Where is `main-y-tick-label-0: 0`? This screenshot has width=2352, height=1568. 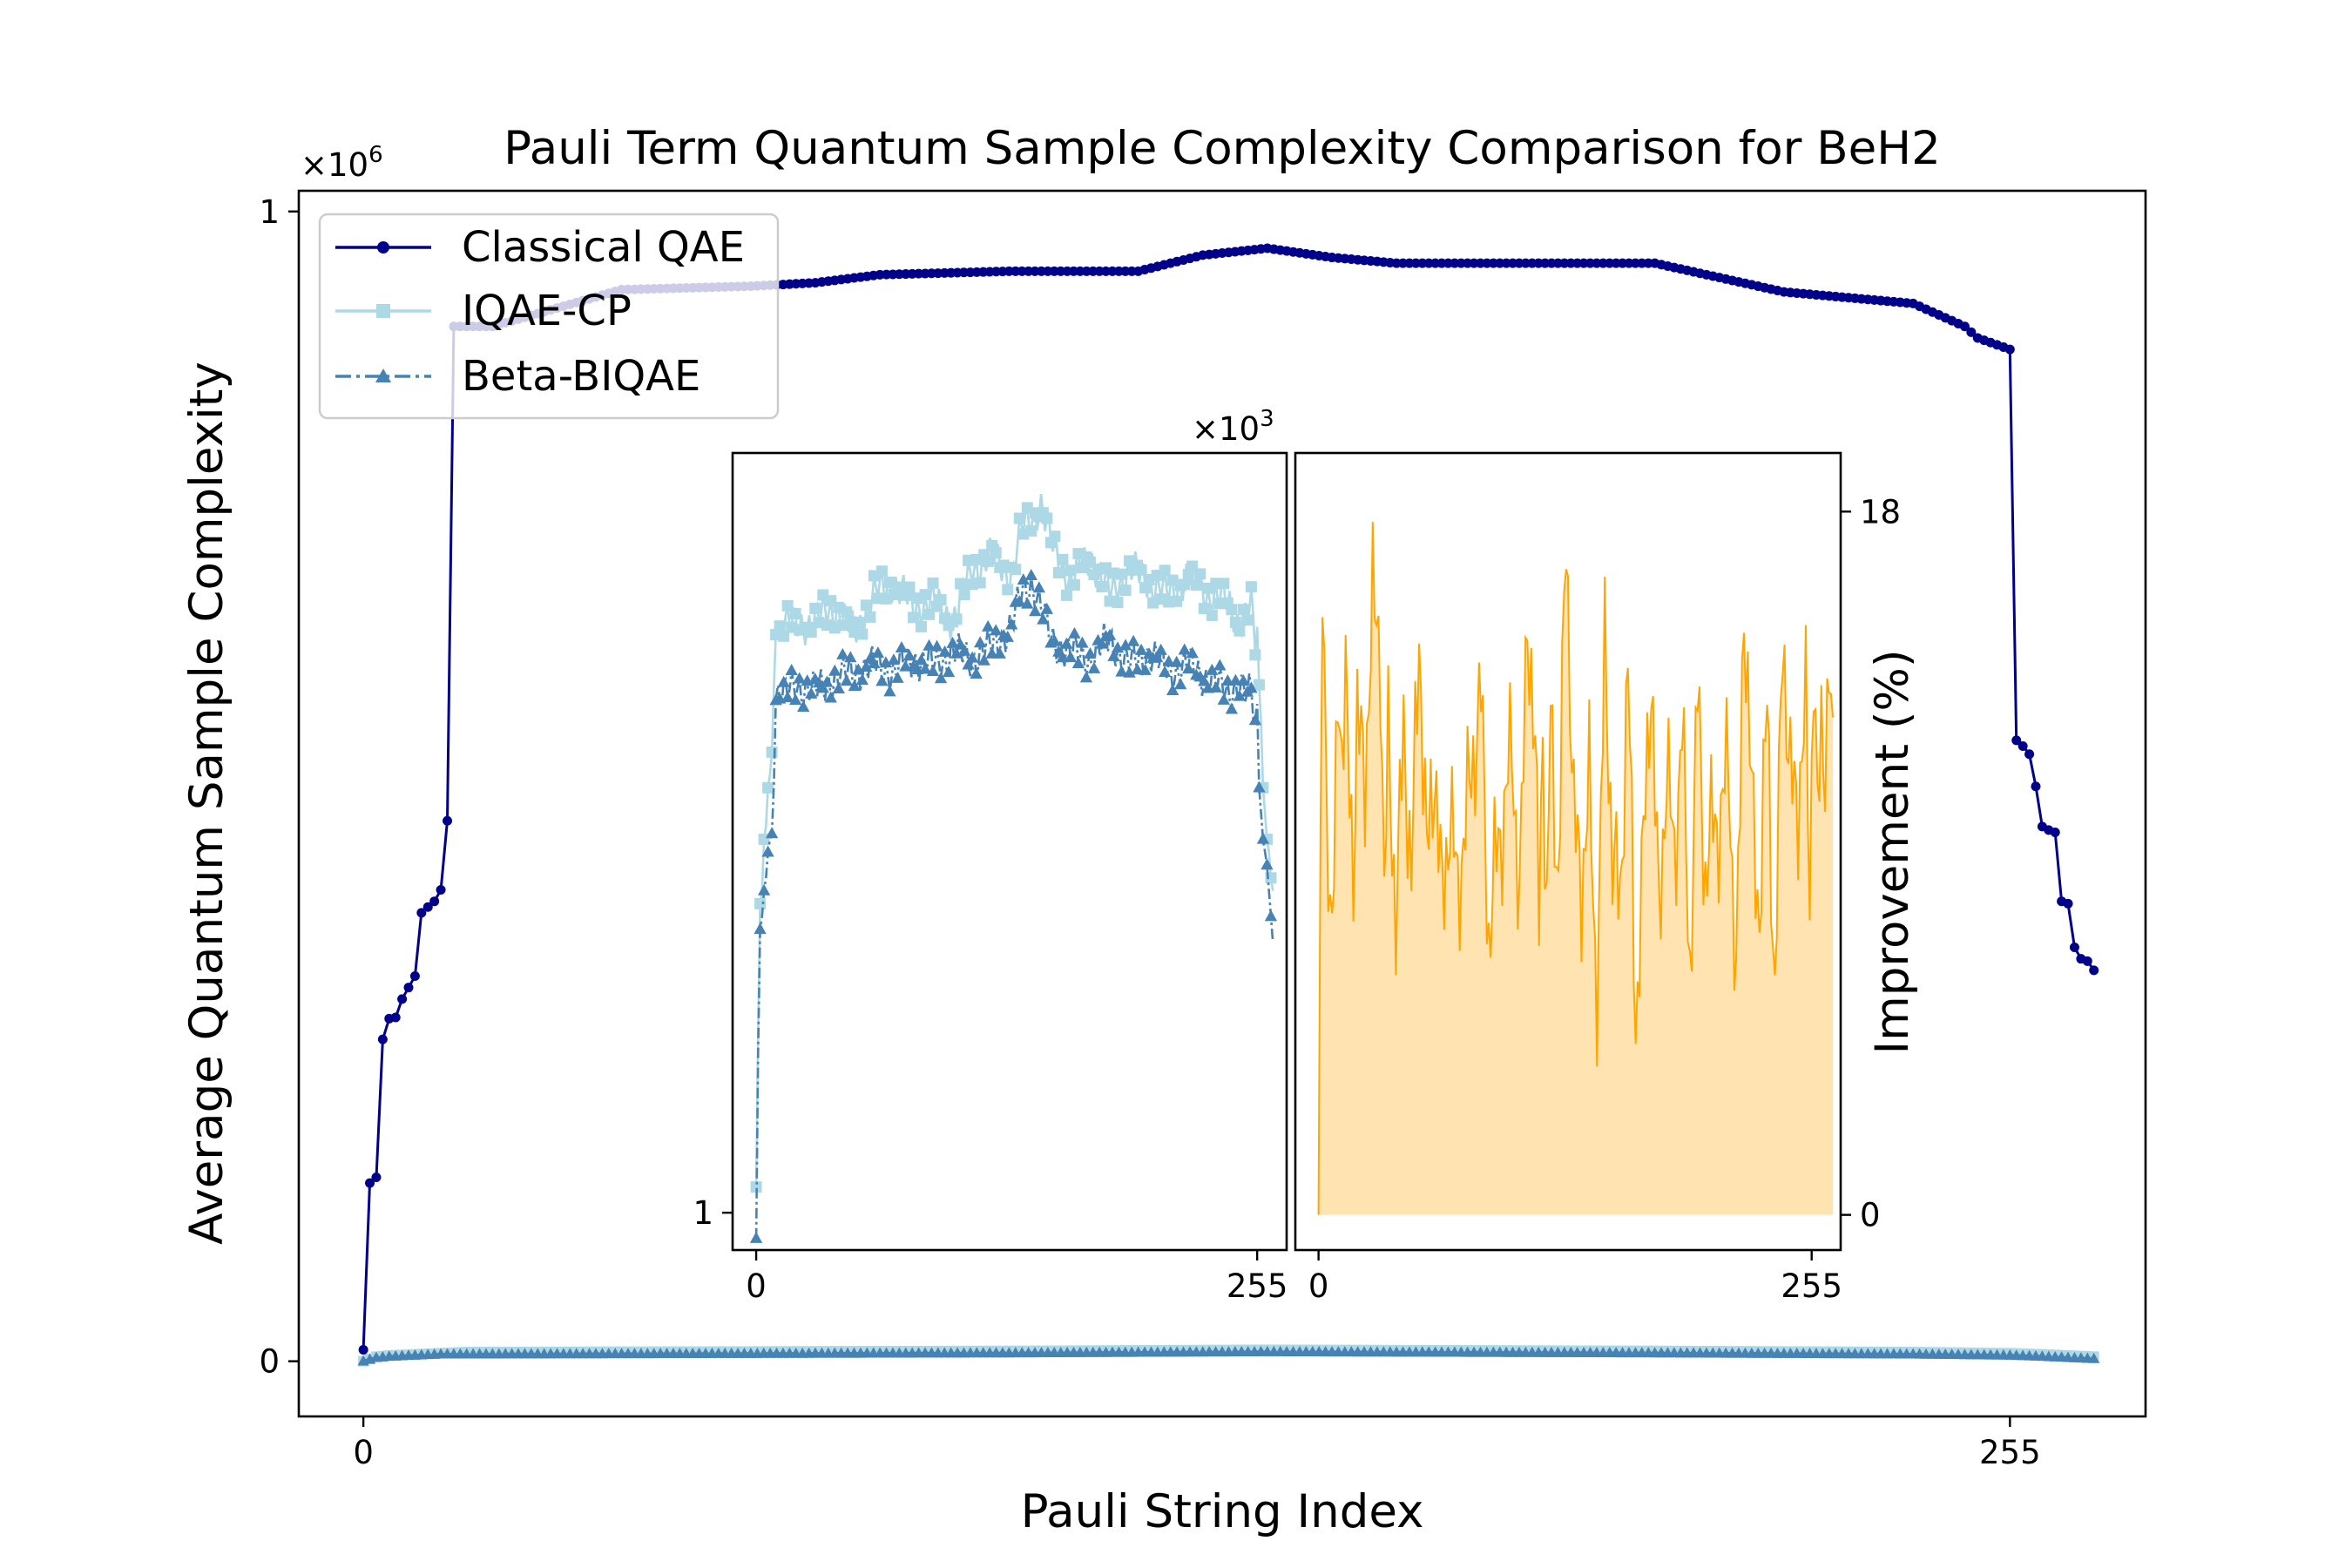
main-y-tick-label-0: 0 is located at coordinates (270, 1362).